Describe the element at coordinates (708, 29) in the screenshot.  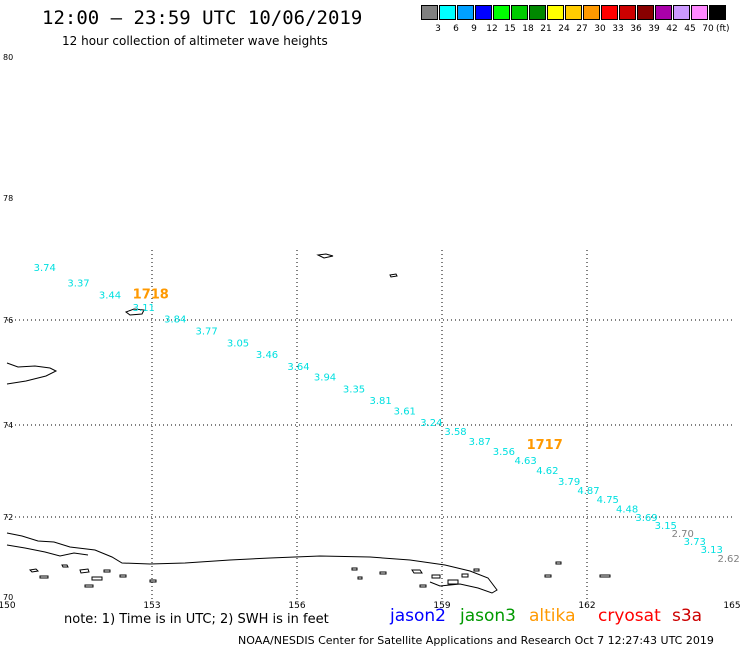
I see `legend-label: 70` at that location.